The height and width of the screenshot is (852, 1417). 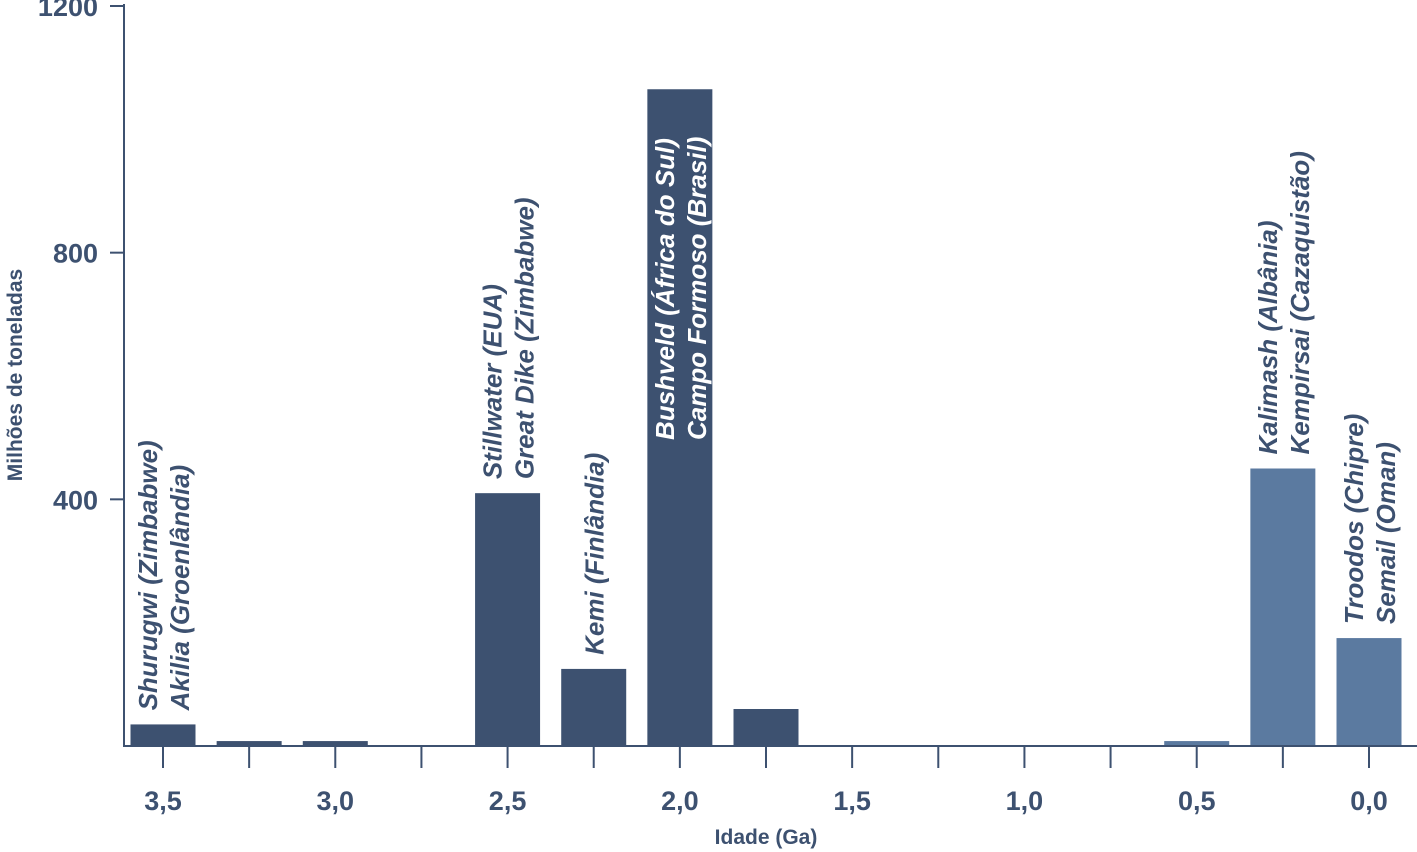 What do you see at coordinates (15, 375) in the screenshot?
I see `y-axis-label: Milhões de toneladas` at bounding box center [15, 375].